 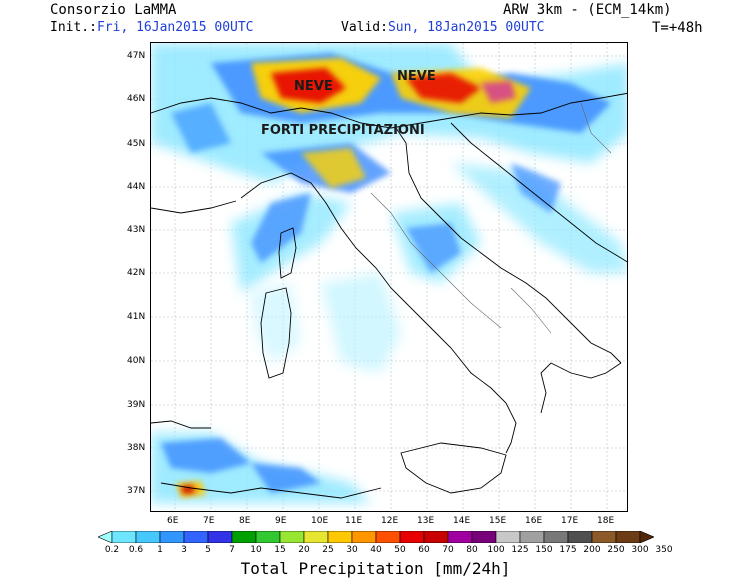 What do you see at coordinates (544, 550) in the screenshot?
I see `colorbar-tick-label: 150` at bounding box center [544, 550].